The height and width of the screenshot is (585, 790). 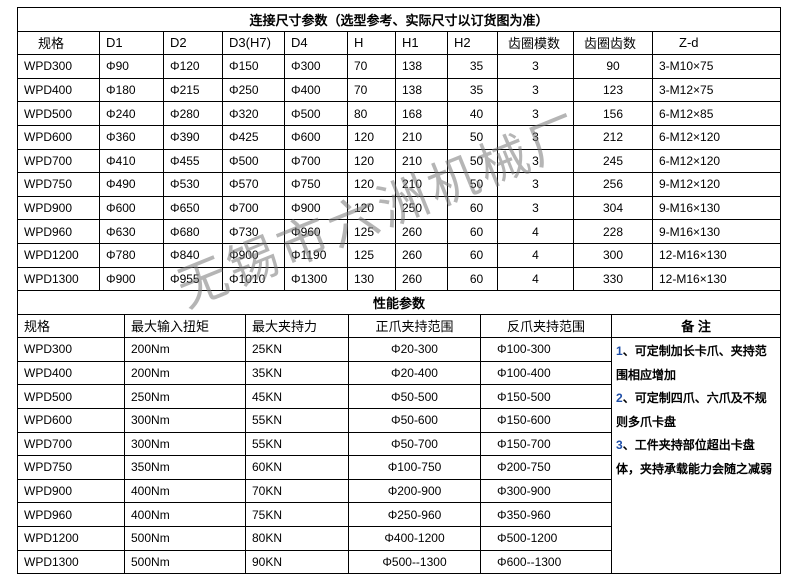 I want to click on table-cell: 25KN, so click(x=297, y=349).